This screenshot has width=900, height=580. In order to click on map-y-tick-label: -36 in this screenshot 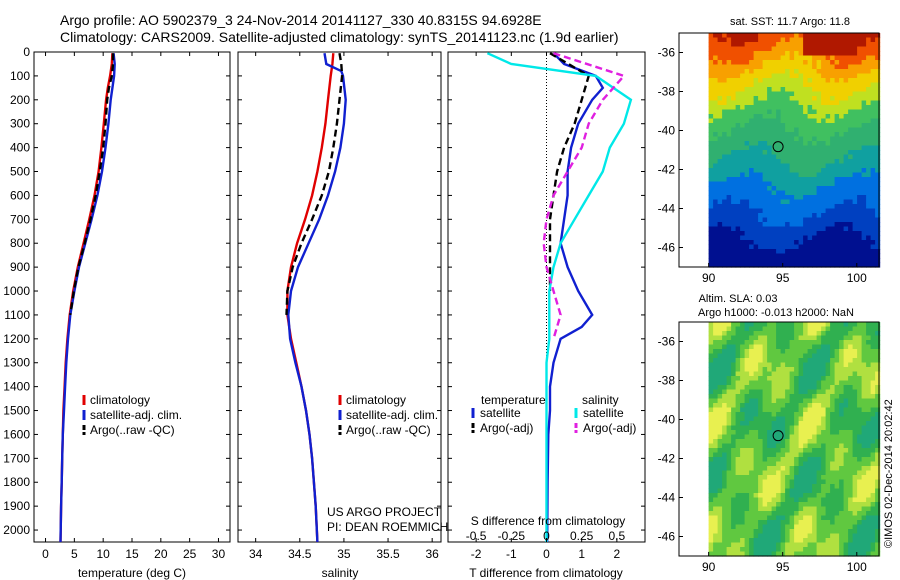, I will do `click(667, 342)`.